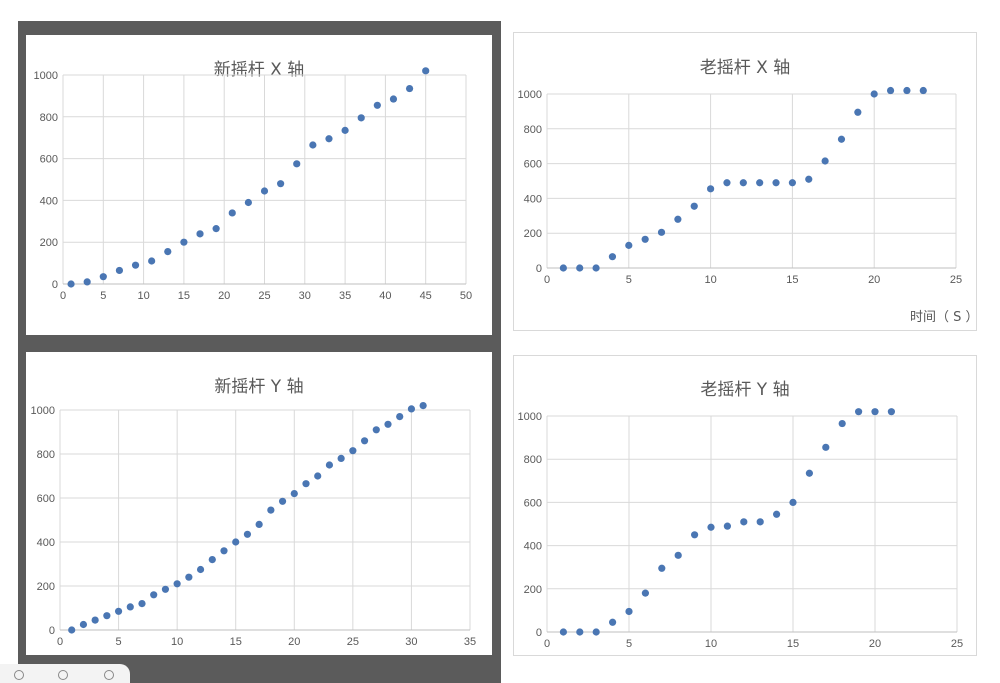 Image resolution: width=1000 pixels, height=683 pixels. I want to click on x-axis-label: 时间（ S ）, so click(943, 317).